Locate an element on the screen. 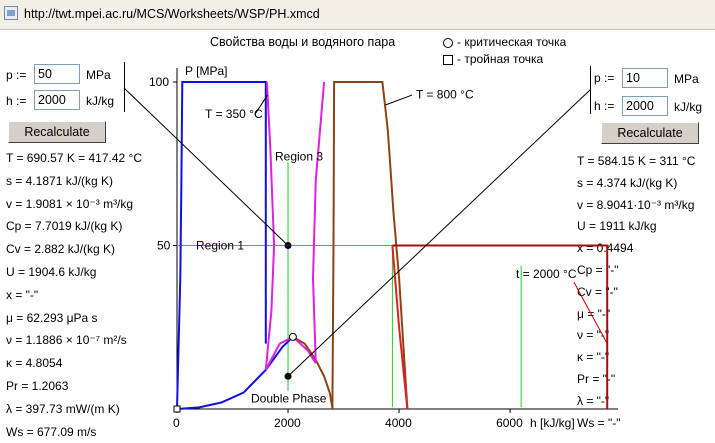  y-tick-label: 50 is located at coordinates (164, 246).